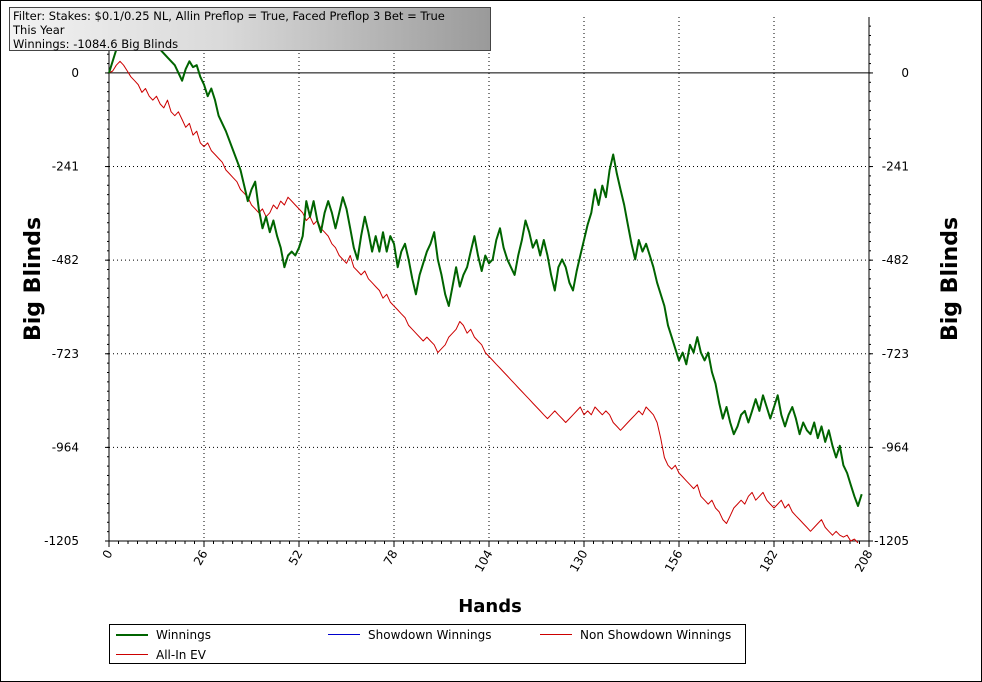 This screenshot has height=682, width=982. I want to click on y-tick-label-right: -1205, so click(891, 541).